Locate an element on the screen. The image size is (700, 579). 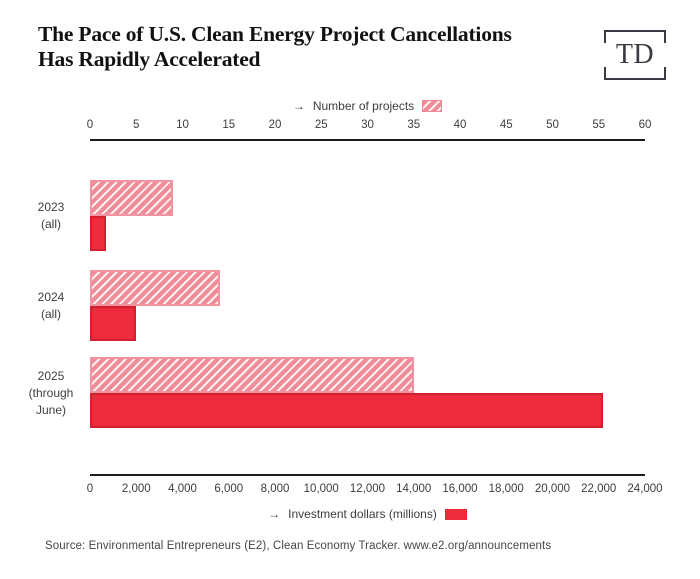
investment-bar-2025 is located at coordinates (347, 410).